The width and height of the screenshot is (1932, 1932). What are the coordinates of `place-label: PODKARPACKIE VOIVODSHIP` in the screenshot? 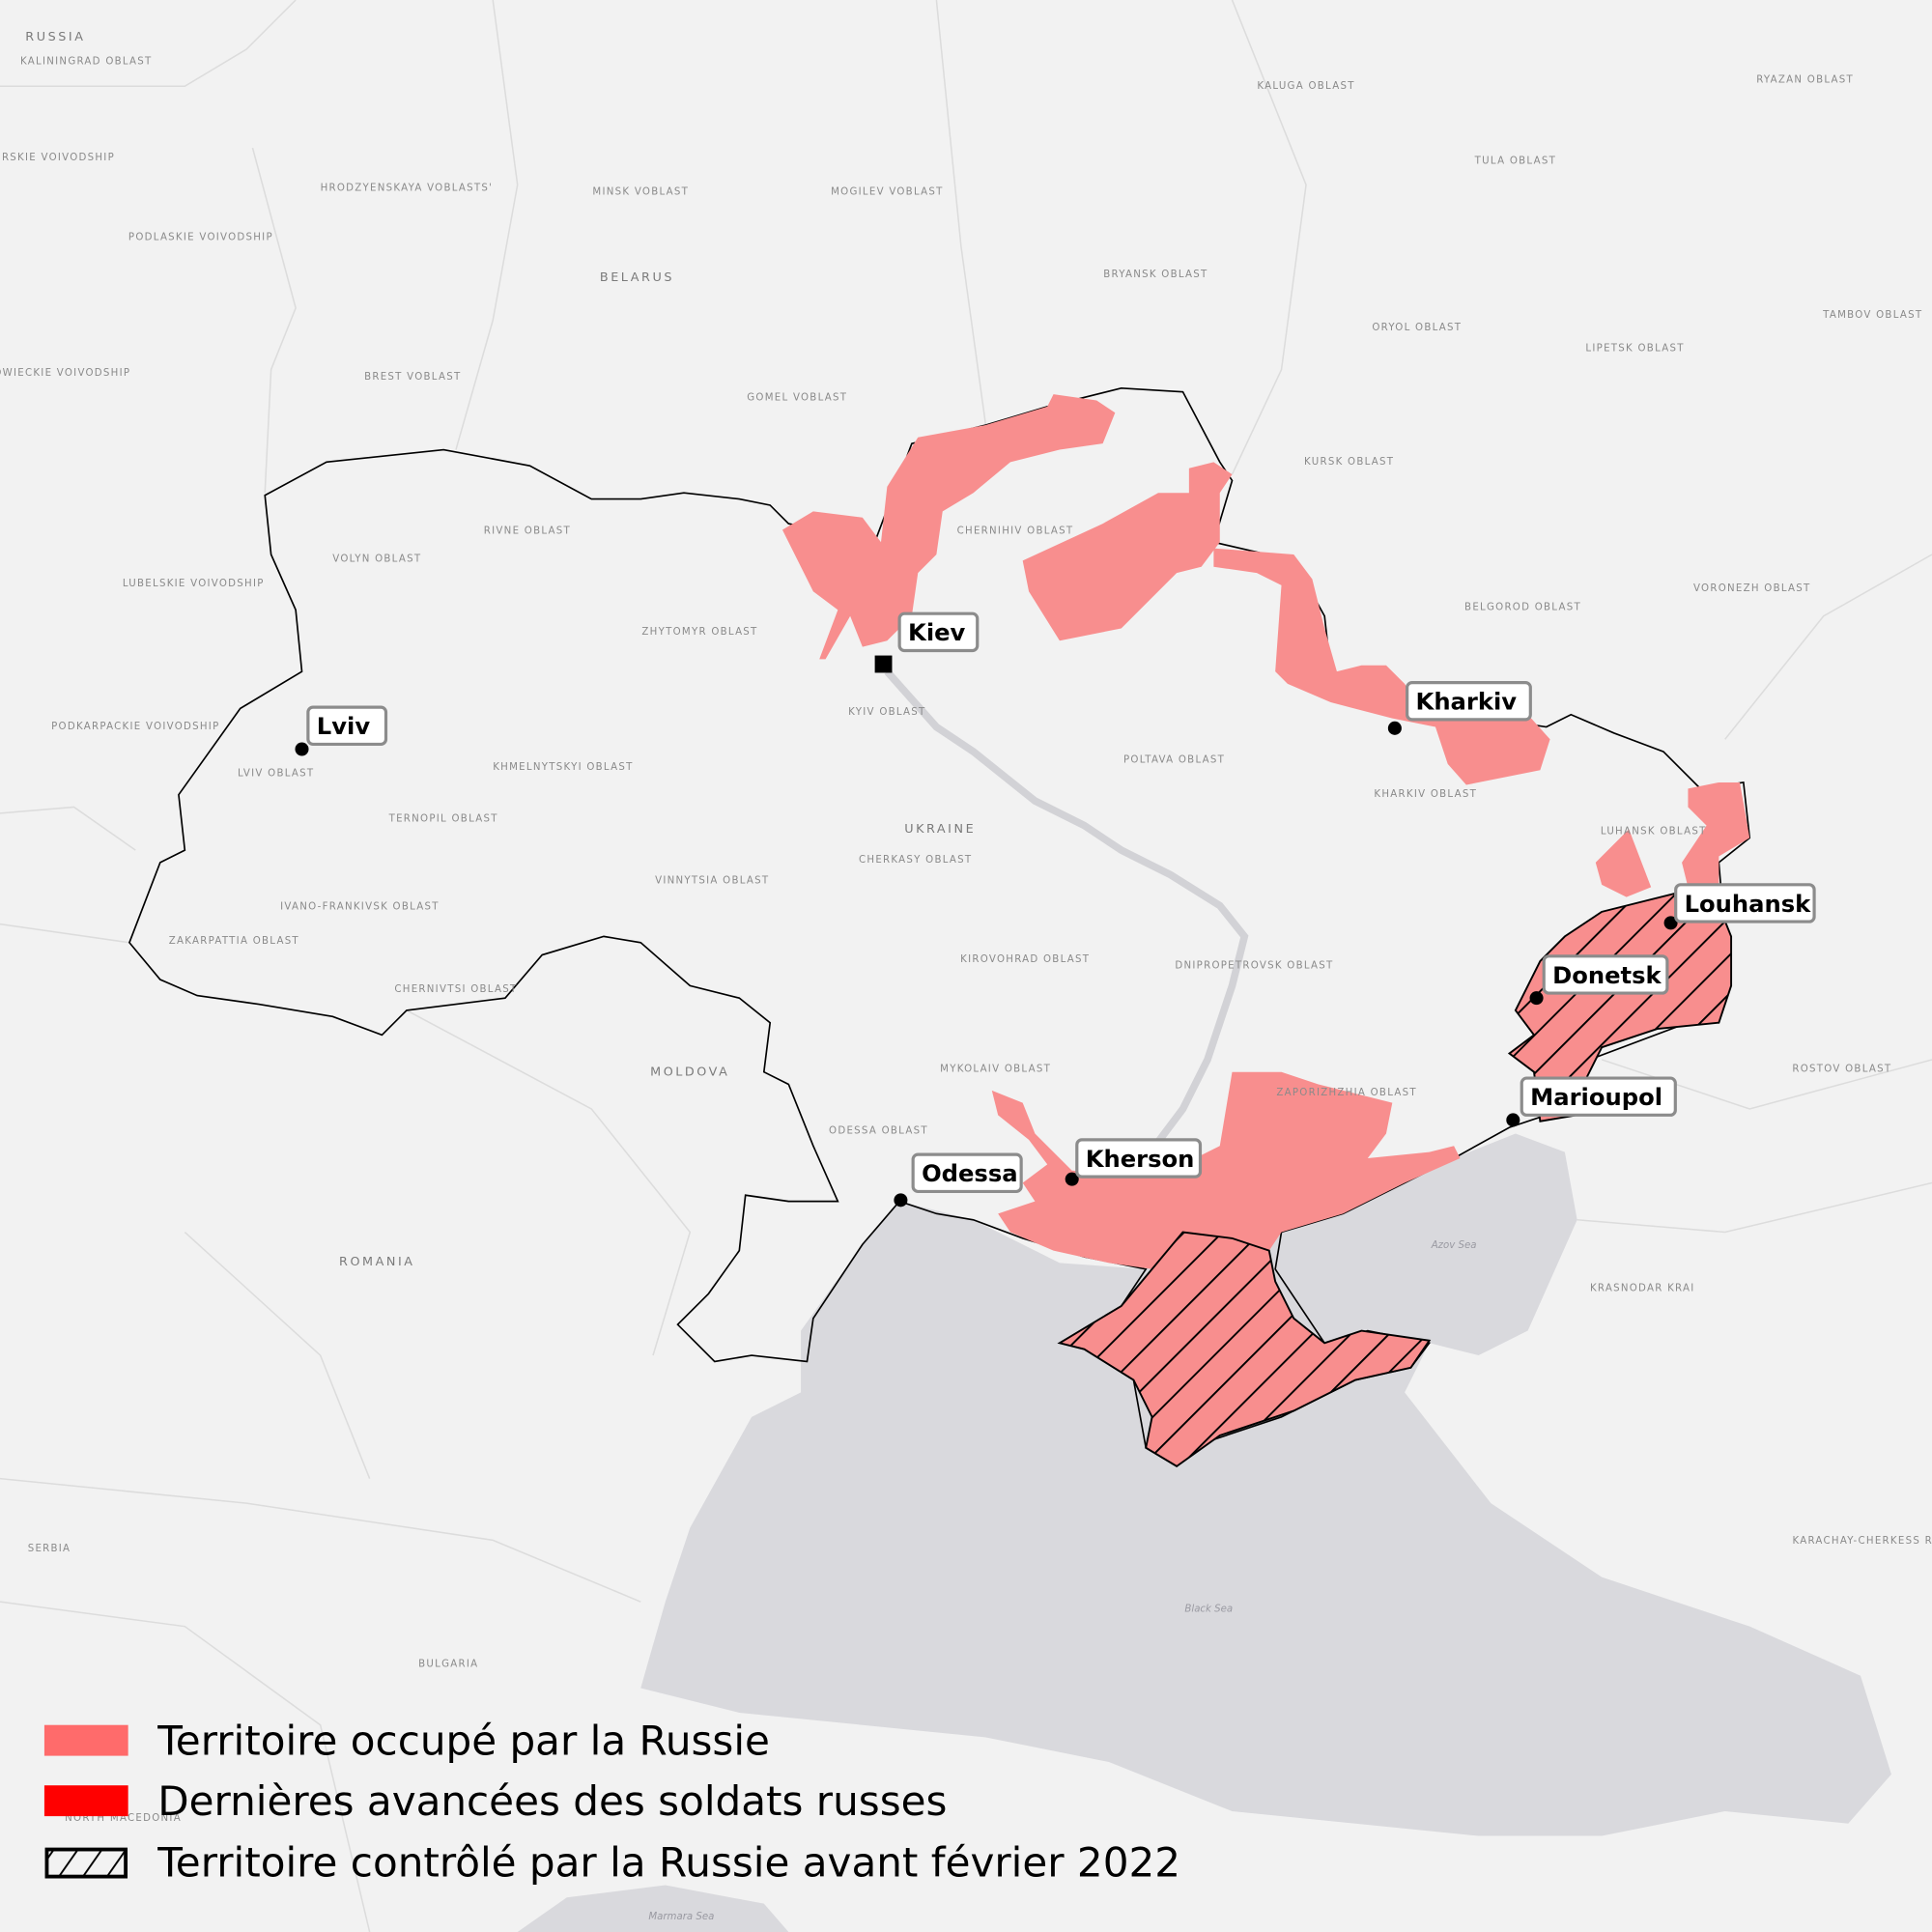 It's located at (135, 727).